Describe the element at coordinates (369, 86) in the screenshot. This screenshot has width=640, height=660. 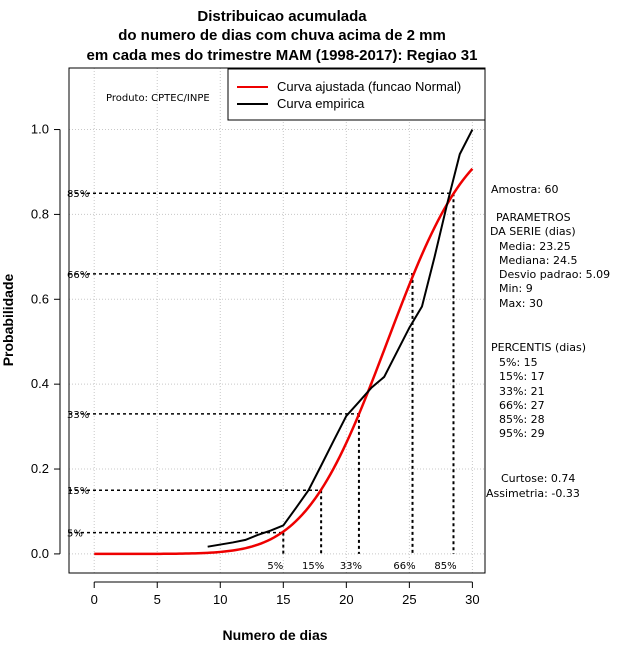
I see `legend-label-normal: Curva ajustada (funcao Normal)` at that location.